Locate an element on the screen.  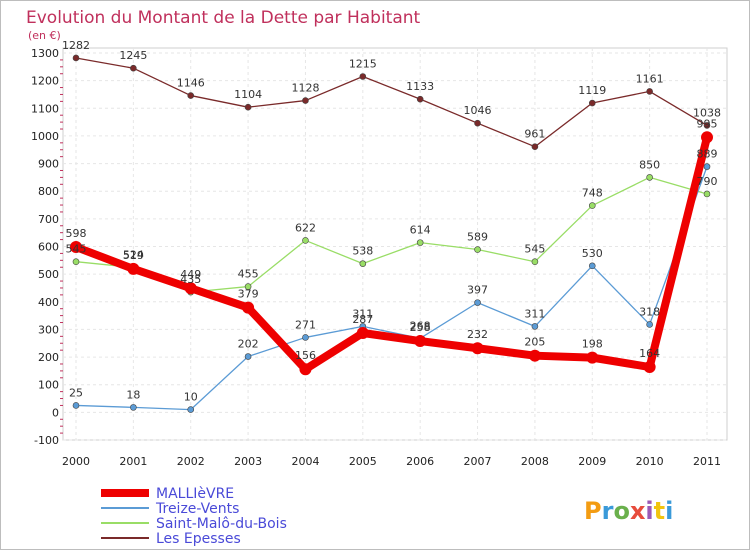
series-line-les-epesses is located at coordinates (391, 102).